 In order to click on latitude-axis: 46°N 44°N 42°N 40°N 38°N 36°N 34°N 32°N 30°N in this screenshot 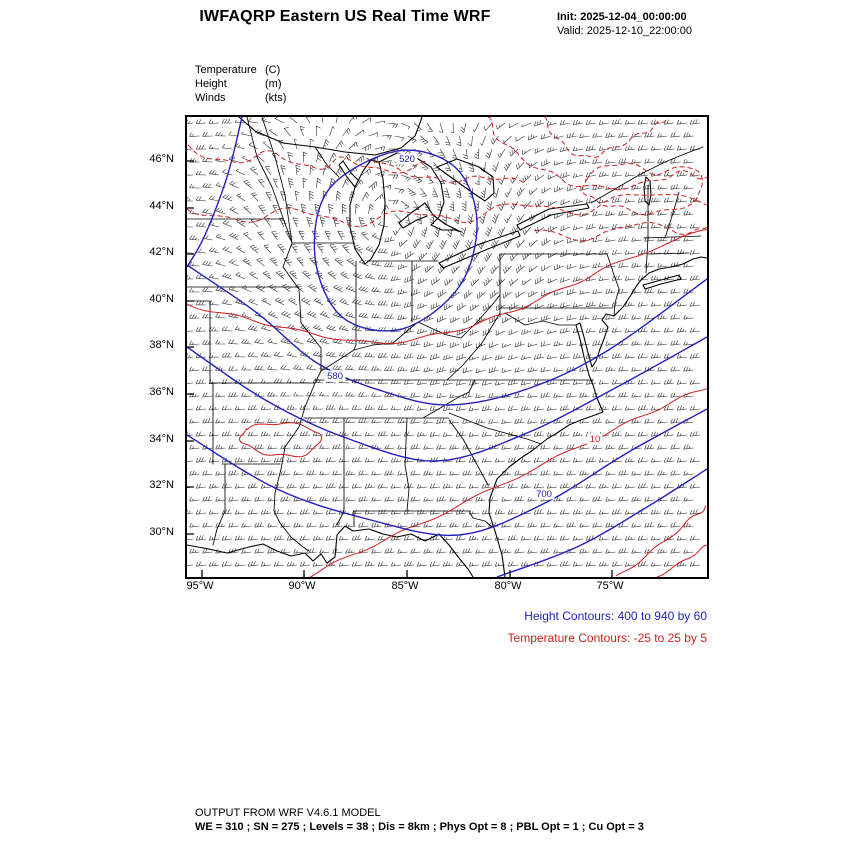, I will do `click(148, 345)`.